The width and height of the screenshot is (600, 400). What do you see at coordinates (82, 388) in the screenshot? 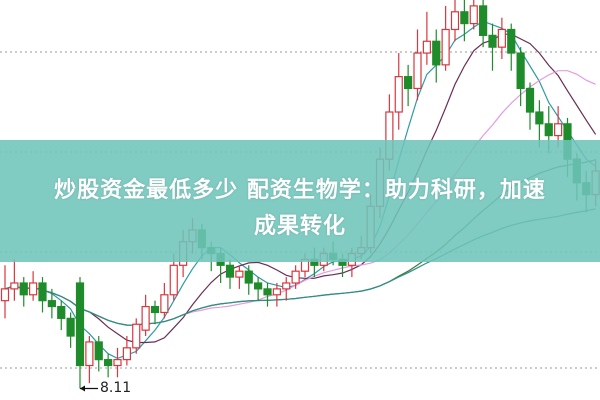
I see `low-marker-arrowhead` at bounding box center [82, 388].